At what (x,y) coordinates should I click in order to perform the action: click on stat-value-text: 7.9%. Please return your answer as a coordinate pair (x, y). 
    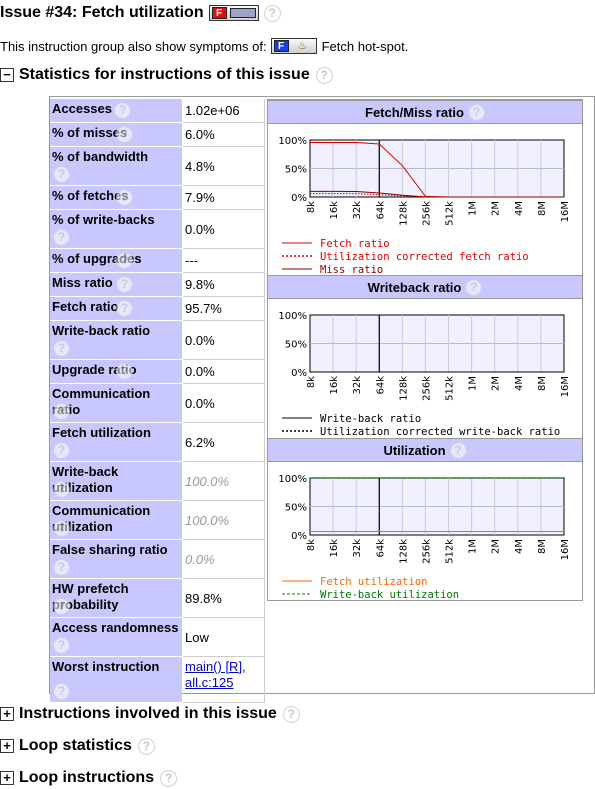
    Looking at the image, I should click on (200, 197).